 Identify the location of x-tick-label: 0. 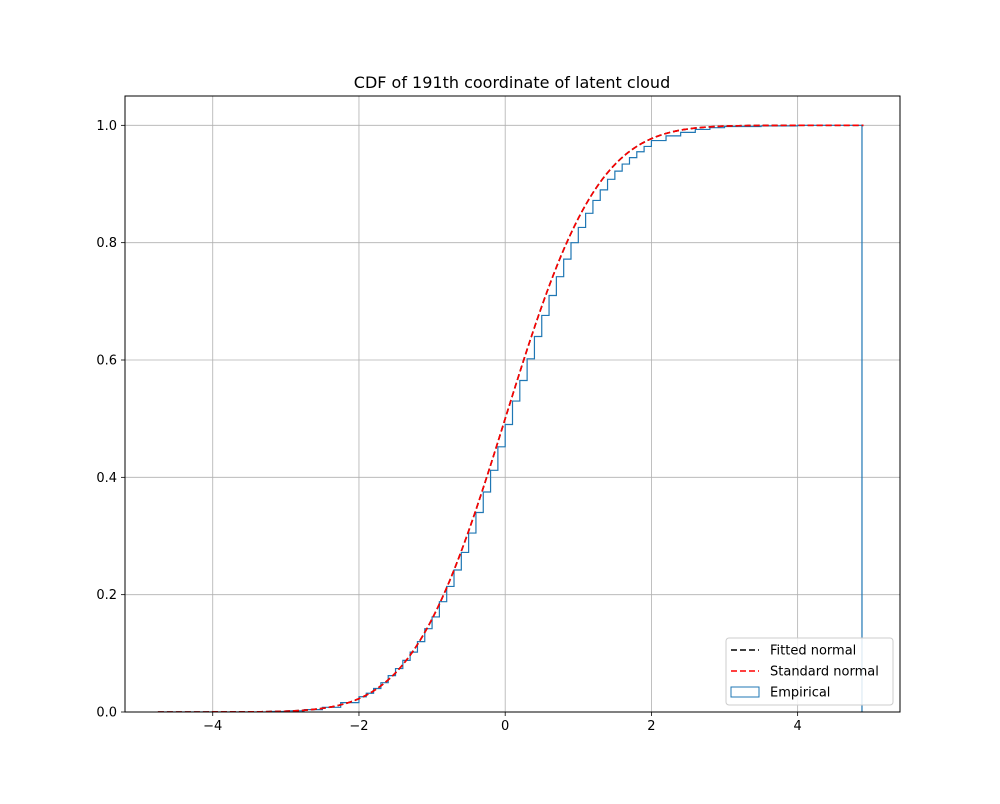
(505, 726).